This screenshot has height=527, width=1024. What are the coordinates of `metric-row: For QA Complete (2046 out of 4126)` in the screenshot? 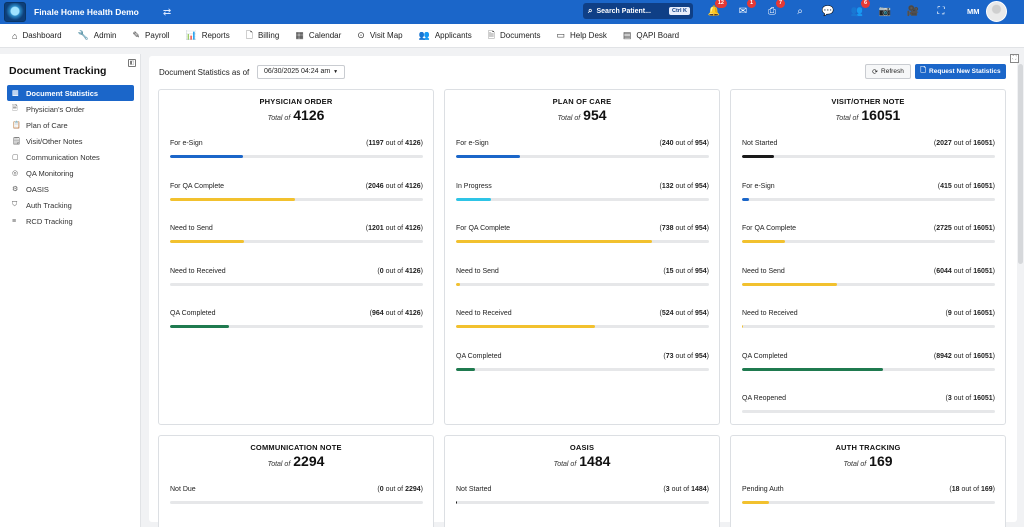 It's located at (296, 195).